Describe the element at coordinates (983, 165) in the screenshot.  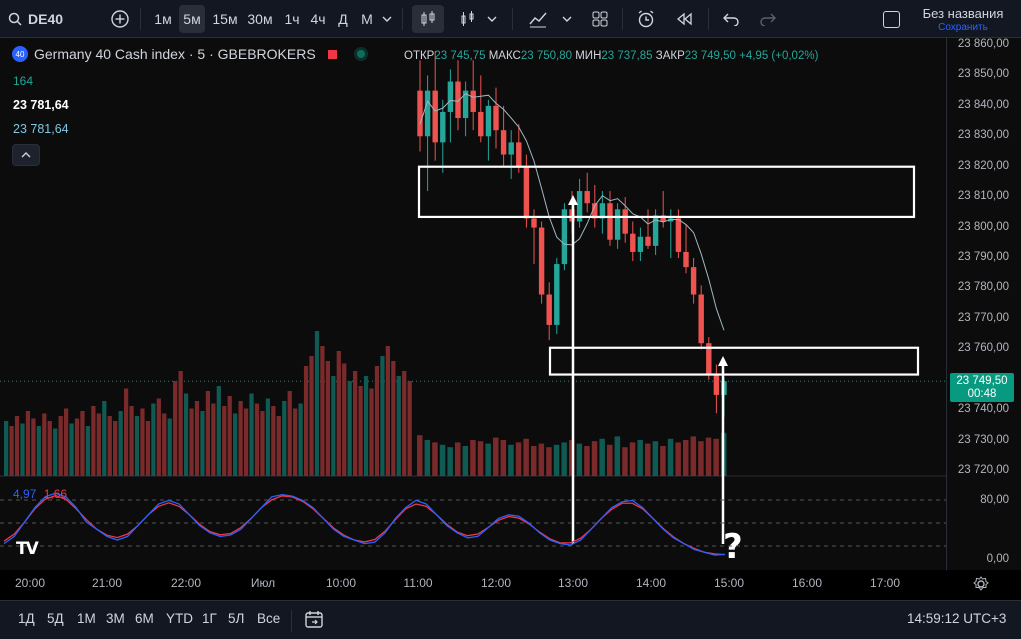
I see `price-tick-label: 23 820,00` at that location.